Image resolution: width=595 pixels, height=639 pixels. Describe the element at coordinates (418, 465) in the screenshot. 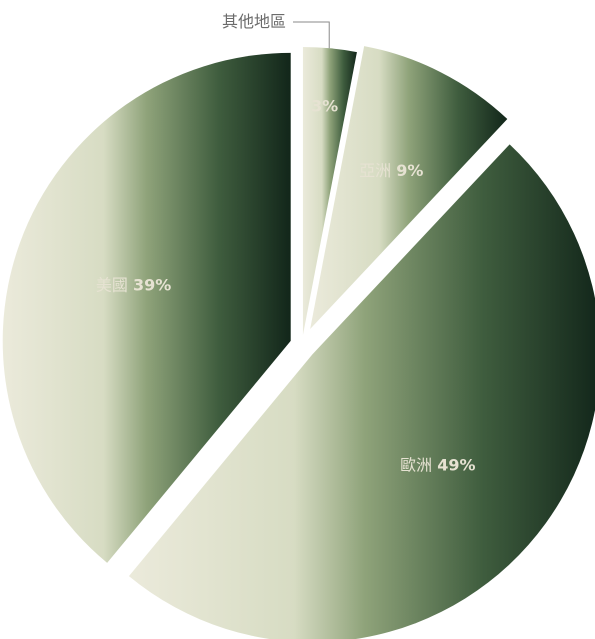

I see `slice-name: 歐洲` at that location.